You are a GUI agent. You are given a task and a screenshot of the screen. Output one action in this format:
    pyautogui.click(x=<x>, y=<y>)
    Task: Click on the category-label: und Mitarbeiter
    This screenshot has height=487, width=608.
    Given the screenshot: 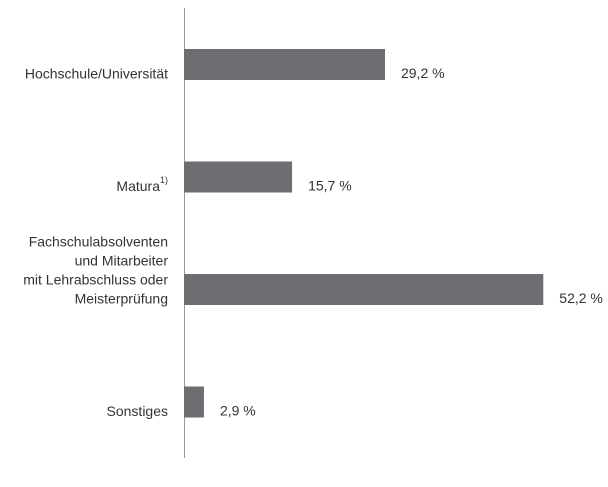 What is the action you would take?
    pyautogui.click(x=122, y=260)
    